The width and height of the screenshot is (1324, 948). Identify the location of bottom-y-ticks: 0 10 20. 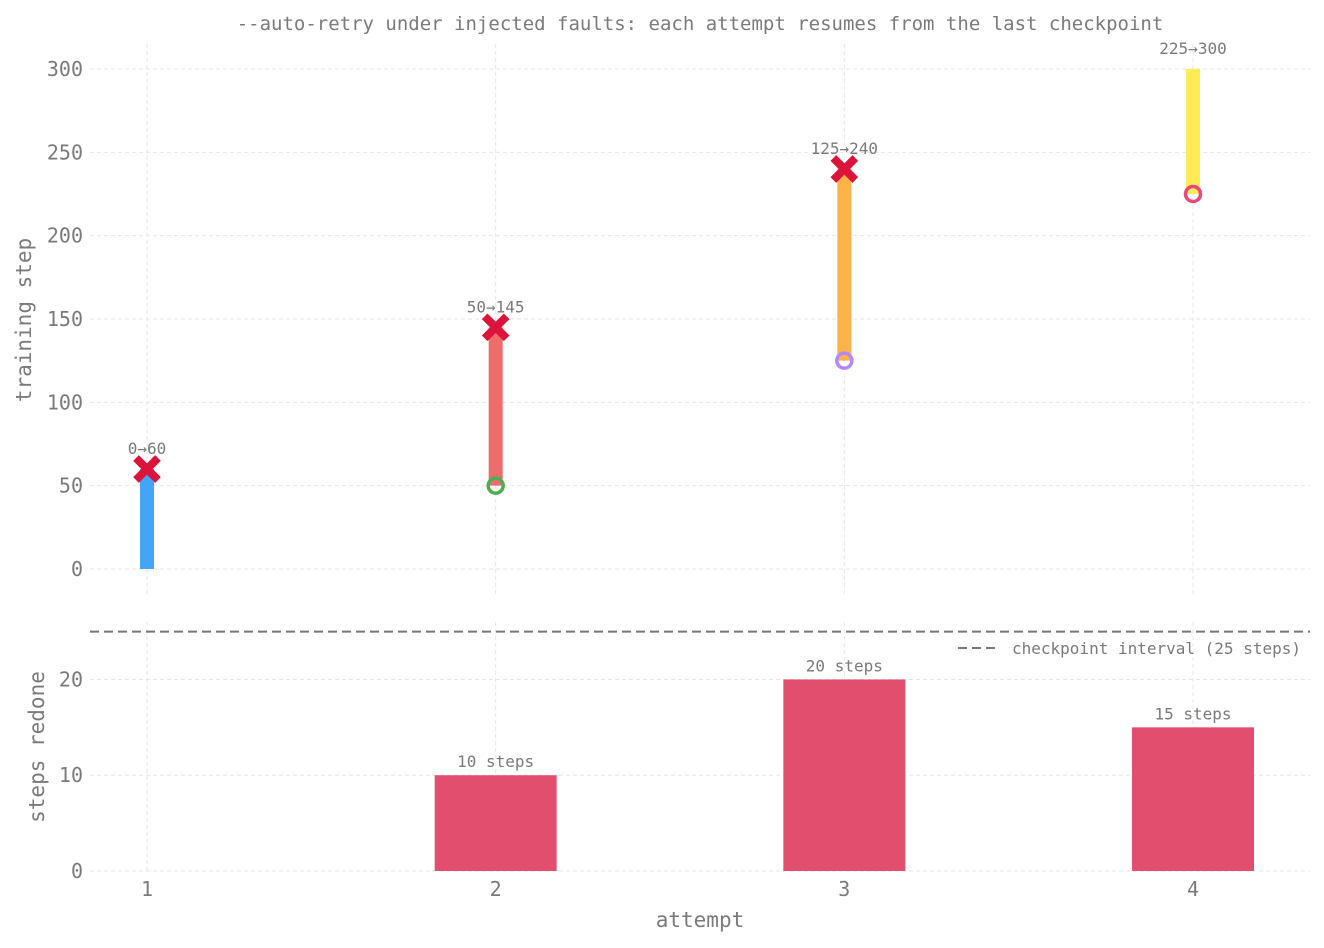
(71, 775).